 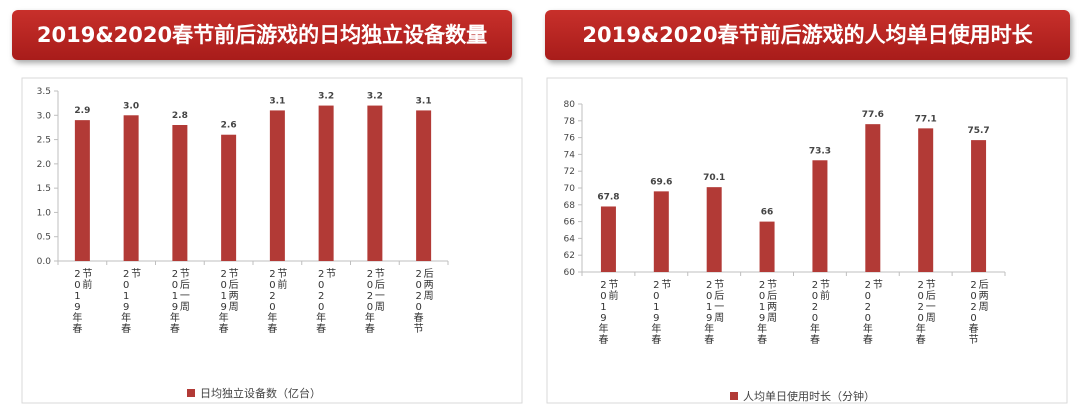 I want to click on y-tick-label: 74, so click(x=570, y=155).